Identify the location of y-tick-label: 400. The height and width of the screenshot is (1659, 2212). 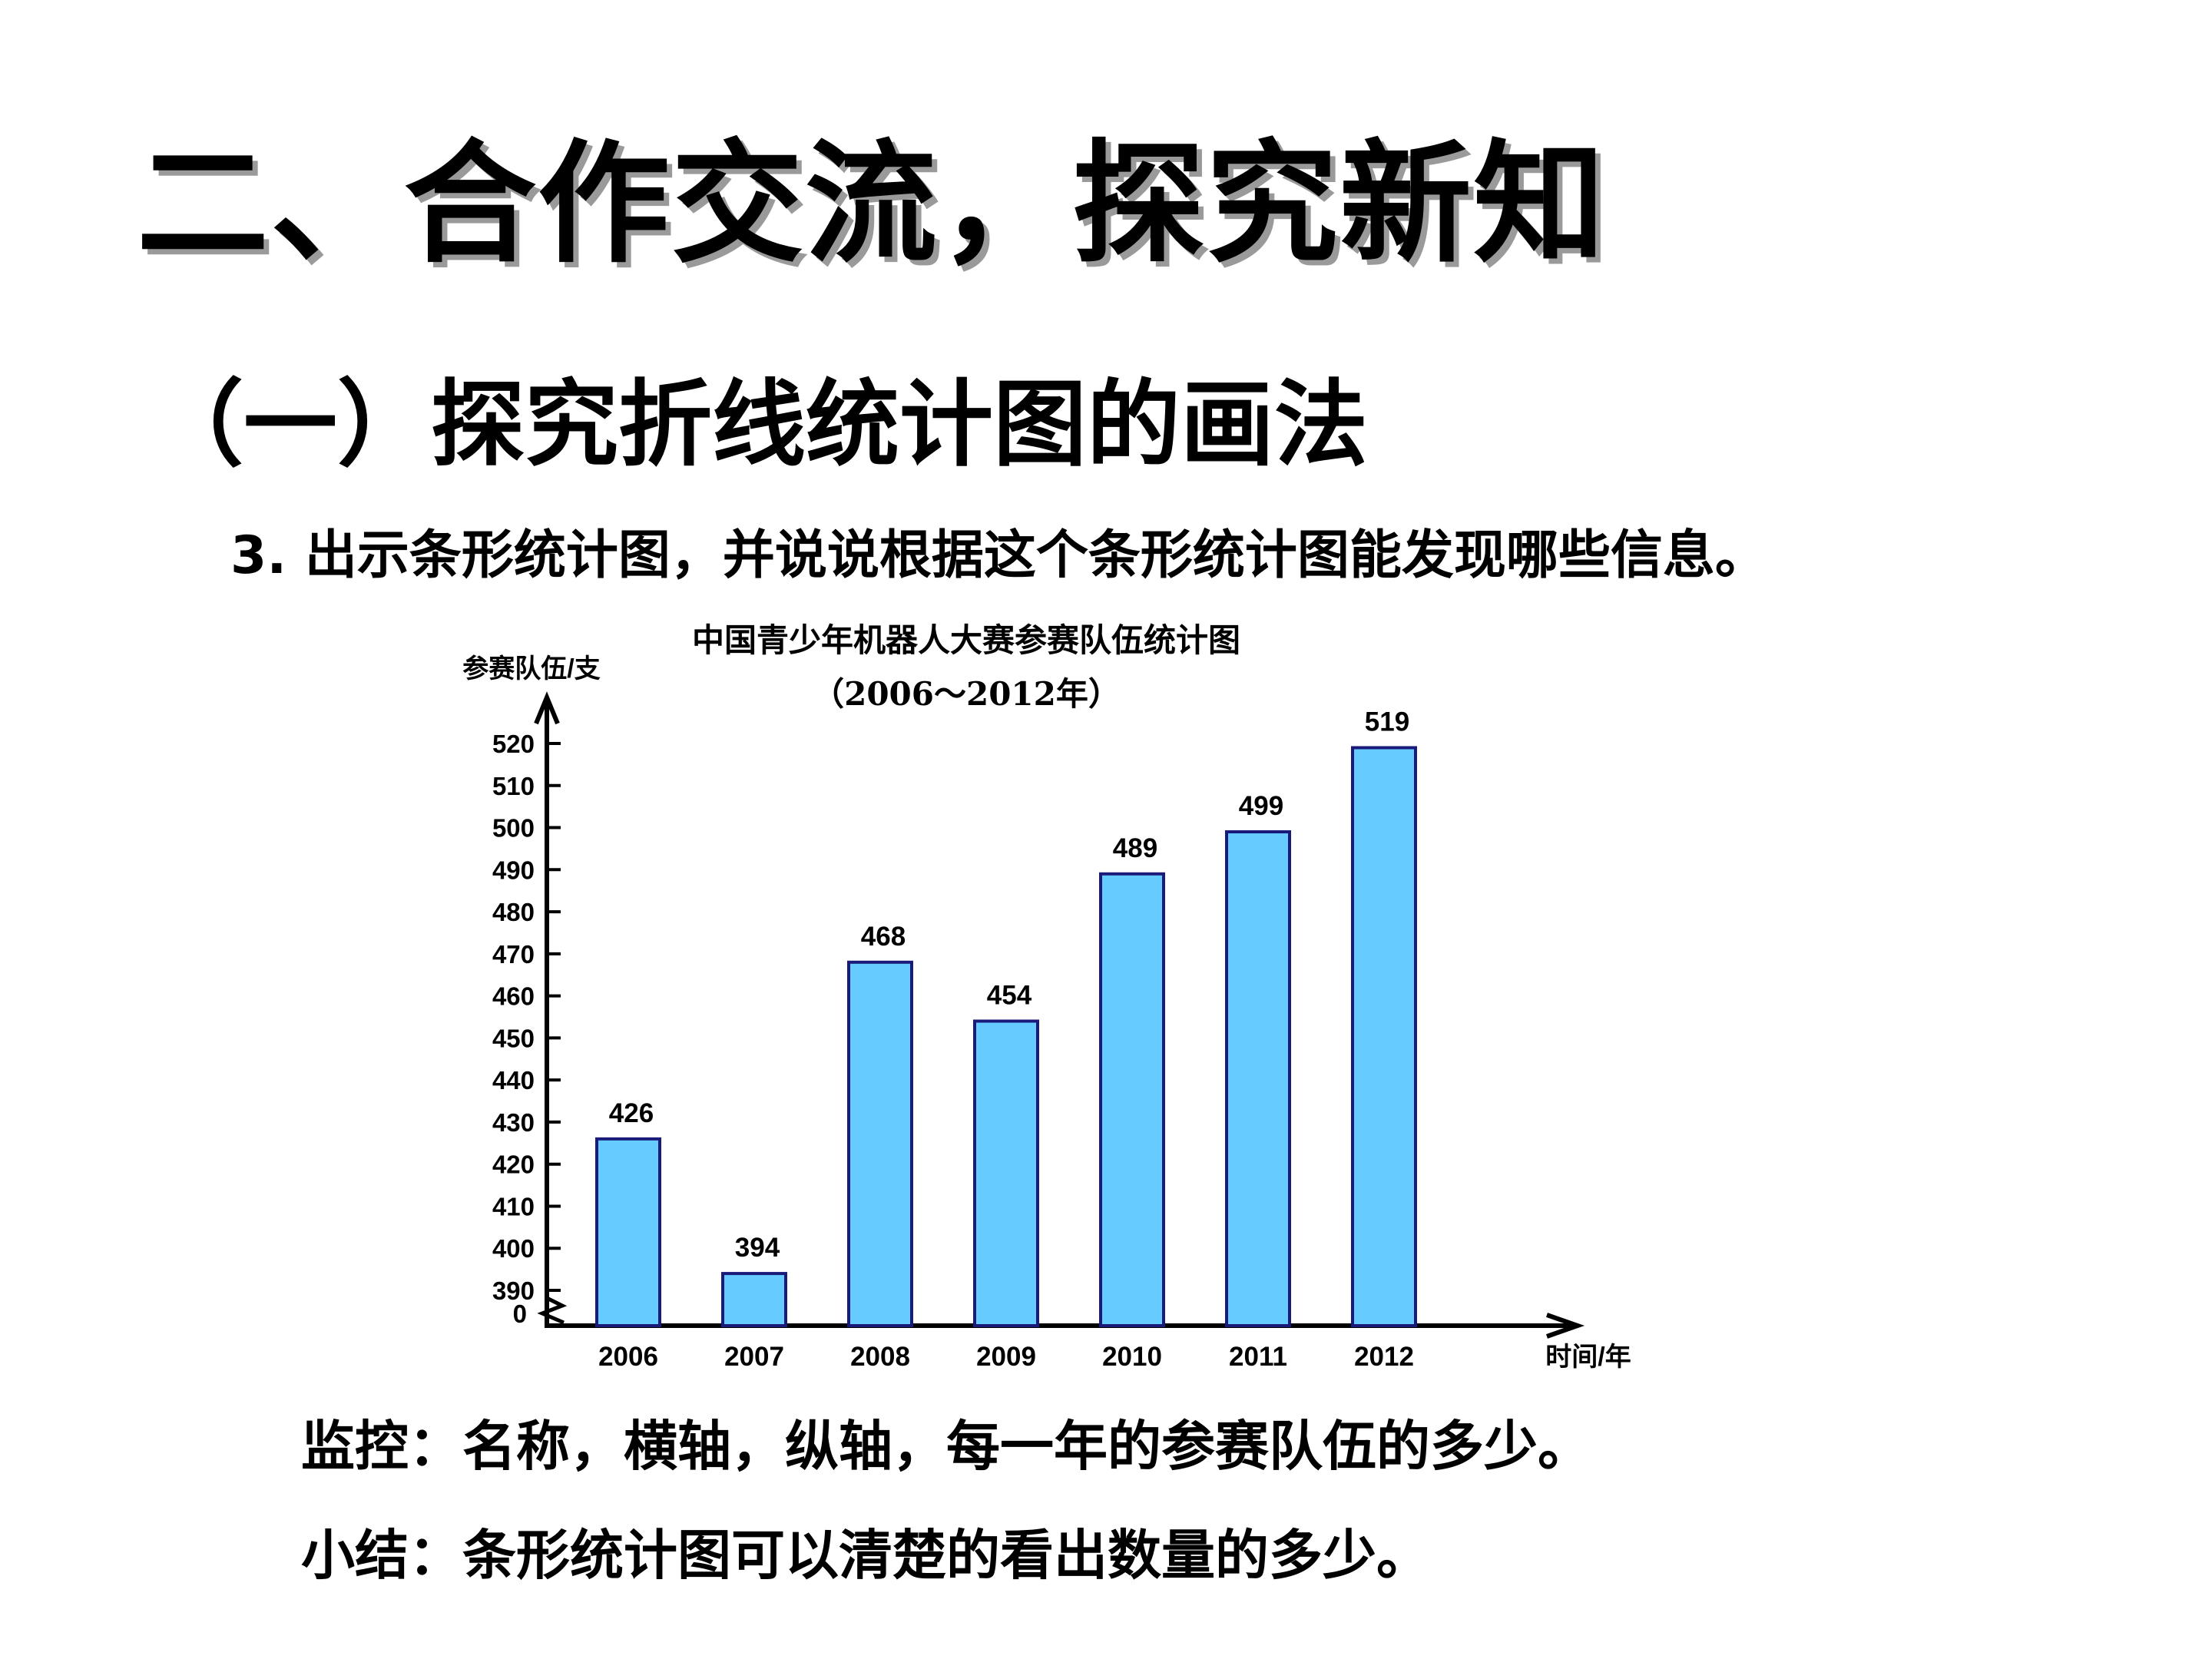
(513, 1248).